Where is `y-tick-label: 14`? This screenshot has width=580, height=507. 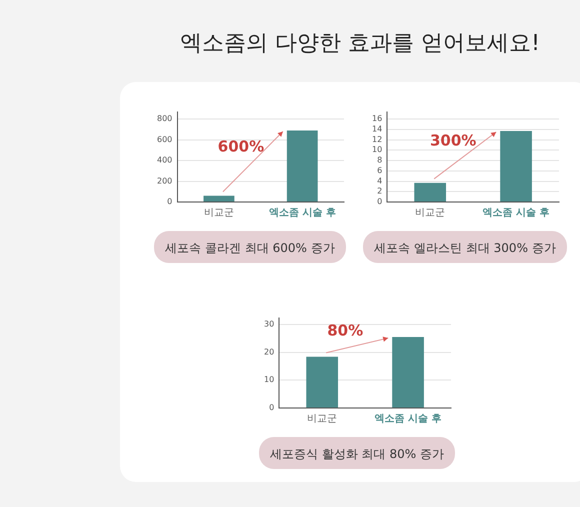
y-tick-label: 14 is located at coordinates (377, 129).